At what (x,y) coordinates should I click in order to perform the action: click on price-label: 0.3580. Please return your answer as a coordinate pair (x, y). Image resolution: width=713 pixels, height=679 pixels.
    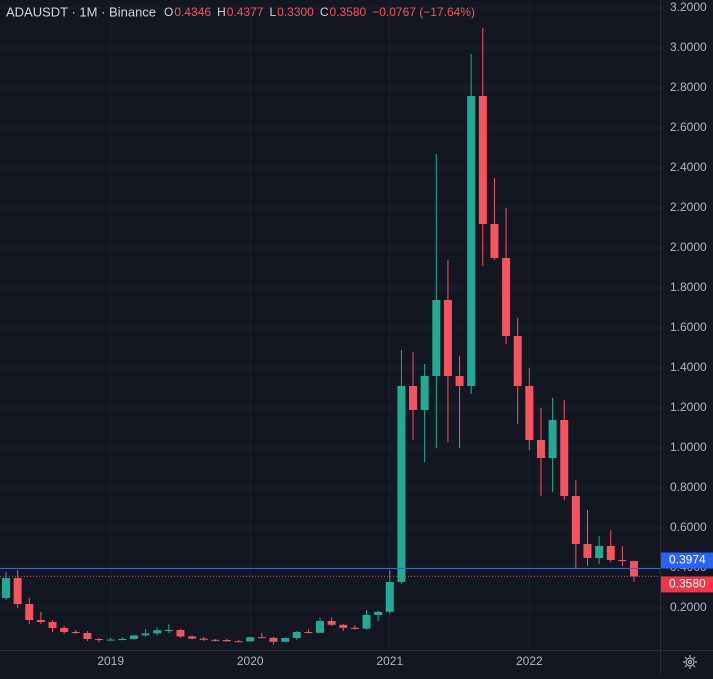
    Looking at the image, I should click on (687, 584).